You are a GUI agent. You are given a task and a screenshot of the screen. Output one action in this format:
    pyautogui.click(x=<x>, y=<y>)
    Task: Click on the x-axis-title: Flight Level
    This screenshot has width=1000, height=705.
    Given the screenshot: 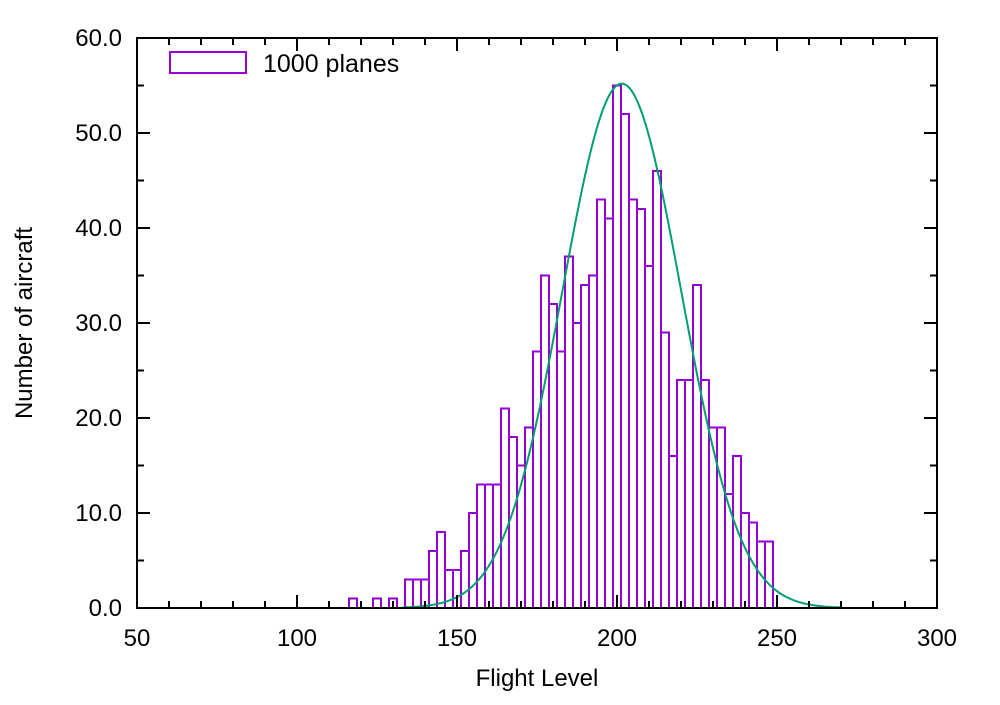 What is the action you would take?
    pyautogui.click(x=537, y=678)
    